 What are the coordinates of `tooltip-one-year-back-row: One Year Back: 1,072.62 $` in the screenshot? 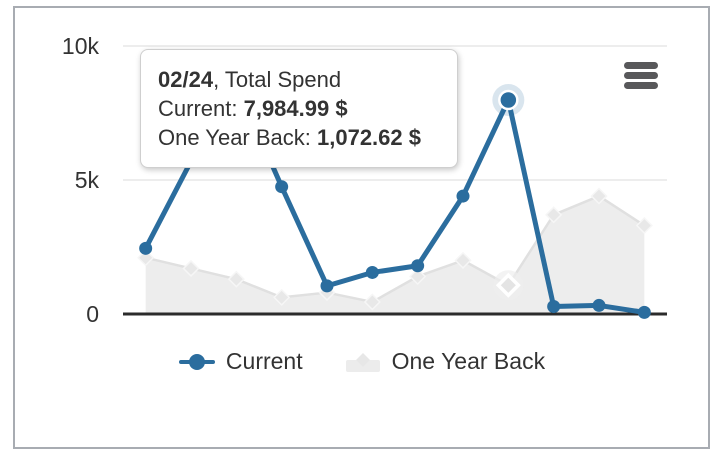 It's located at (299, 137).